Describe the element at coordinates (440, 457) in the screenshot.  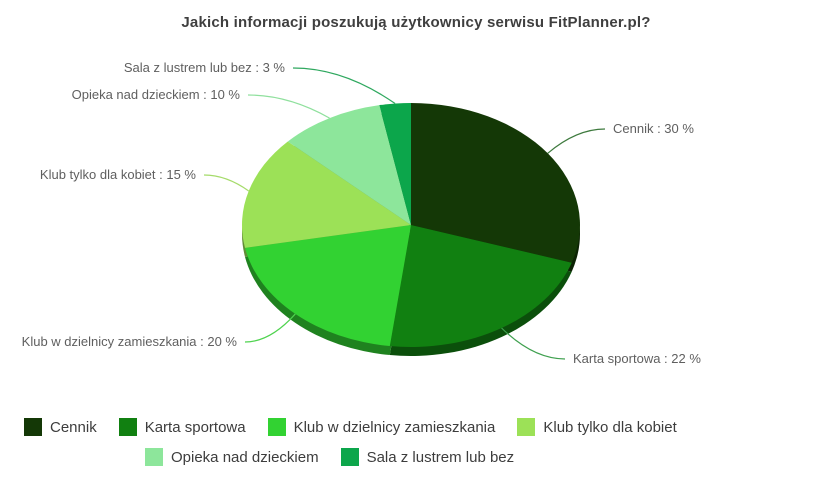
I see `legend-label: Sala z lustrem lub bez` at that location.